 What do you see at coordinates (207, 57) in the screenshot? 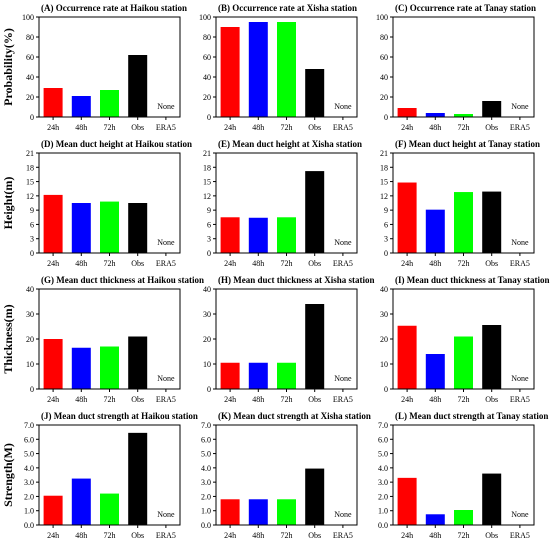
I see `y-tick-label: 60` at bounding box center [207, 57].